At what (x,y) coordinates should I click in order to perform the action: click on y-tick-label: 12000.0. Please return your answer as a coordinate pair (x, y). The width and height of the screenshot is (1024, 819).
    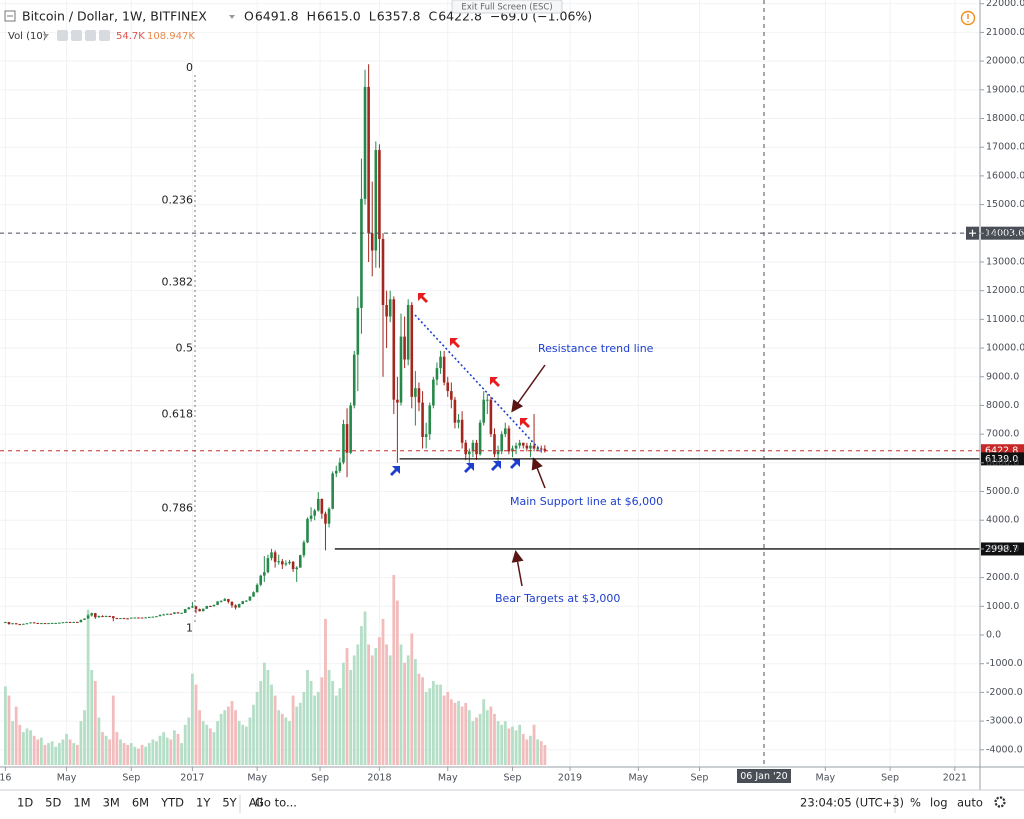
    Looking at the image, I should click on (1005, 290).